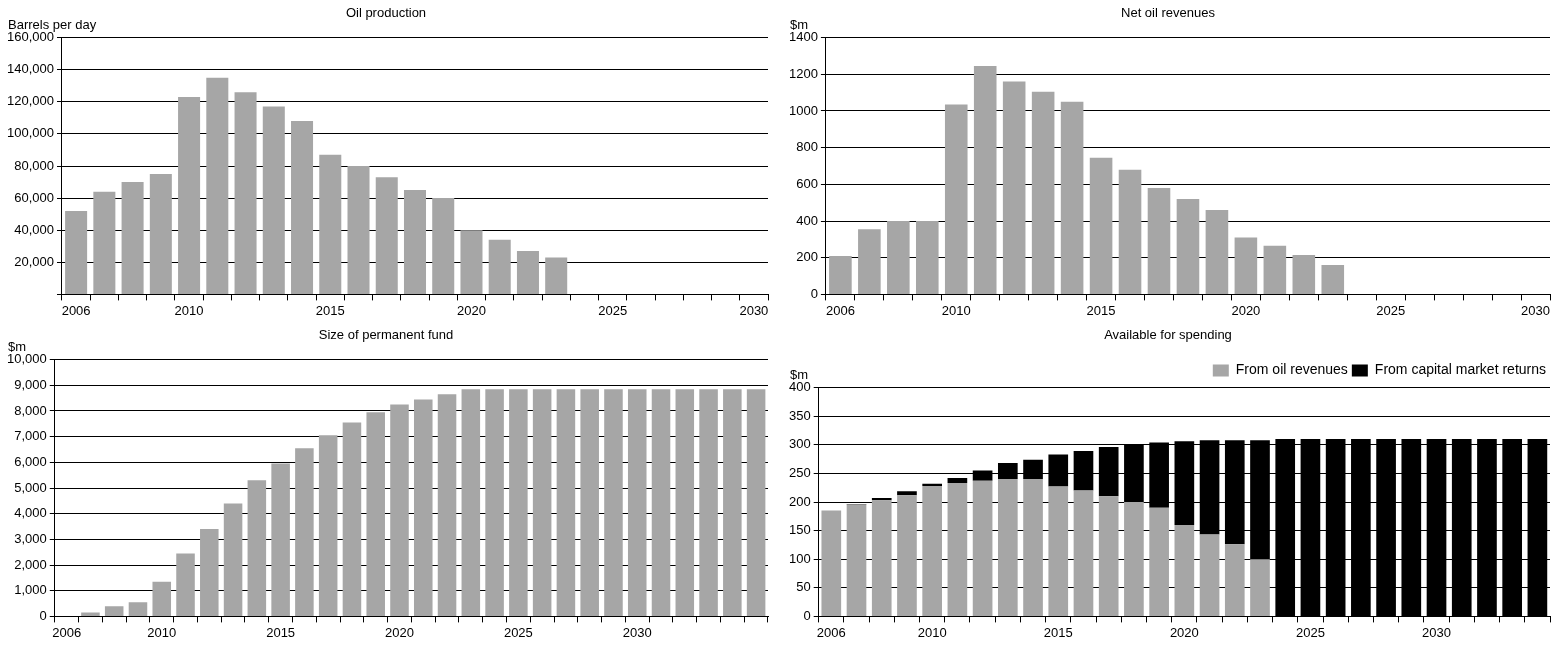 The image size is (1563, 649). Describe the element at coordinates (34, 229) in the screenshot. I see `y-tick-label: 40,000` at that location.